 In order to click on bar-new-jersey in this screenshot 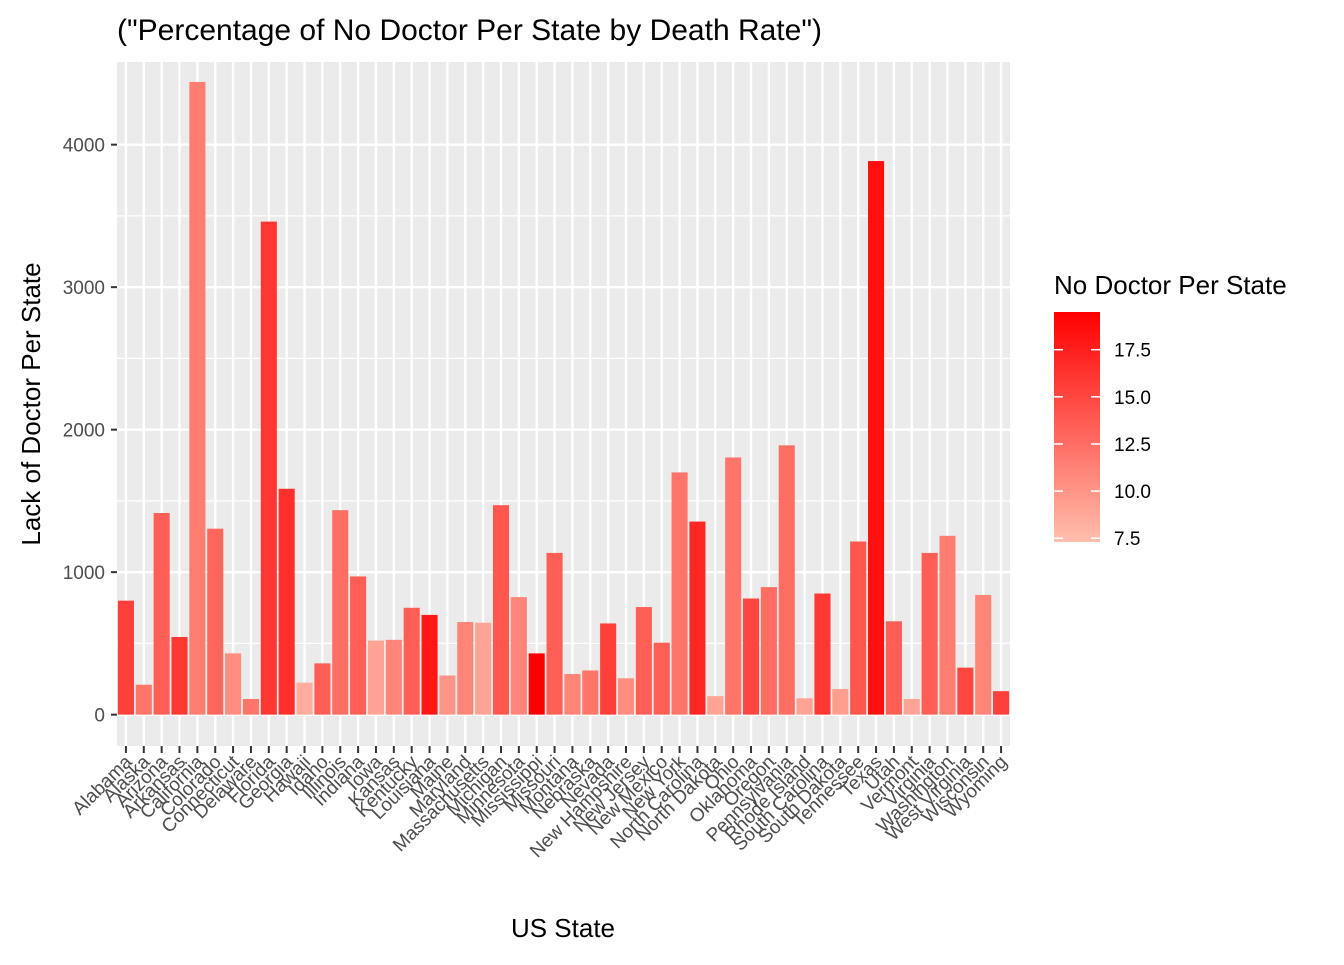, I will do `click(643, 661)`.